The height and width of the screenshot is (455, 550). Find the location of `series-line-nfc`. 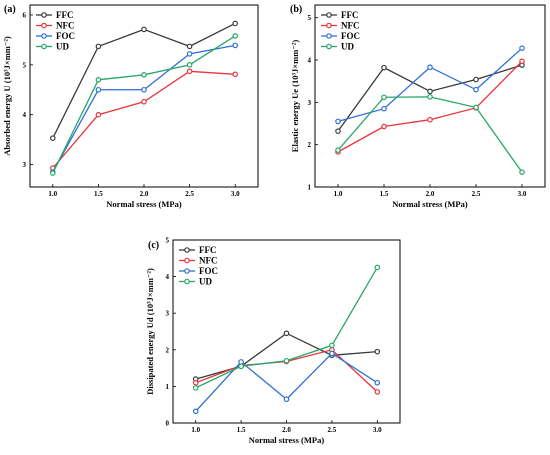

series-line-nfc is located at coordinates (144, 119).